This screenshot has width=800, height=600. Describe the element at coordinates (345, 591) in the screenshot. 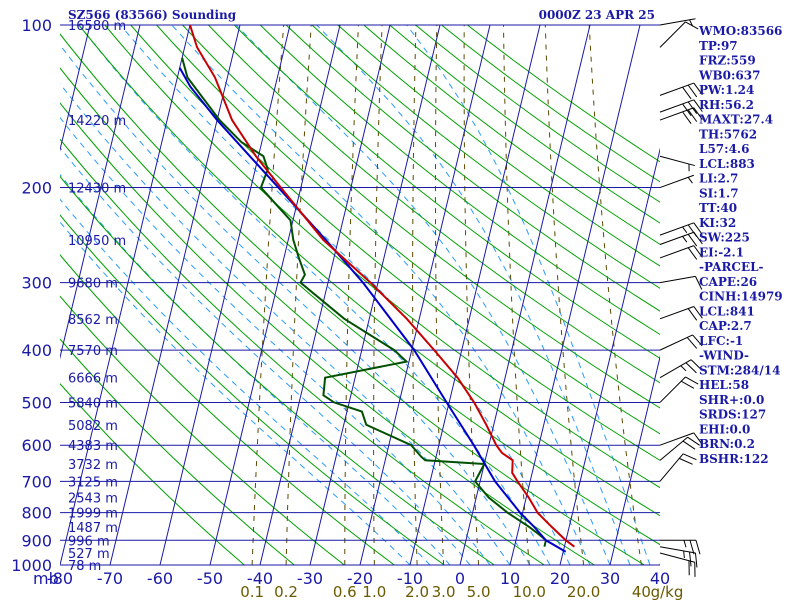

I see `mixing-ratio-tick-label: 0.6` at that location.